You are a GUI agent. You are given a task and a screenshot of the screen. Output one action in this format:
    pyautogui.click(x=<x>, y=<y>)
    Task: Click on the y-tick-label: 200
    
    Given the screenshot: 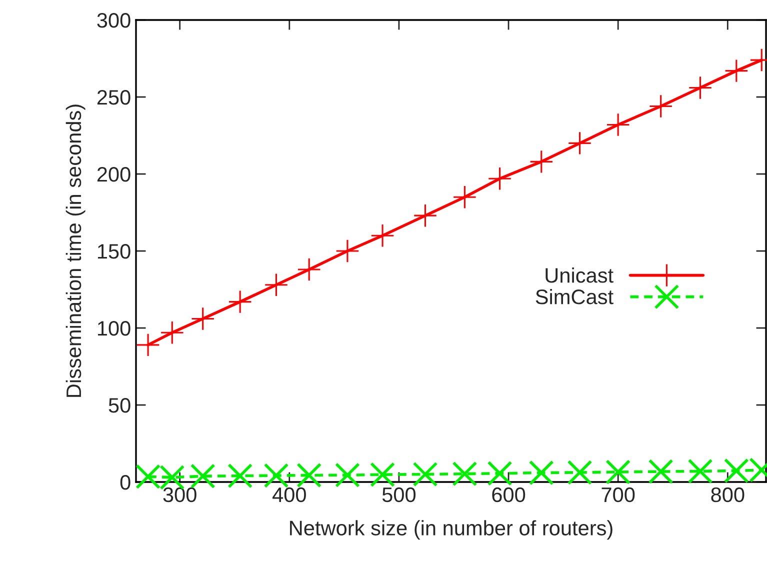 What is the action you would take?
    pyautogui.click(x=113, y=174)
    